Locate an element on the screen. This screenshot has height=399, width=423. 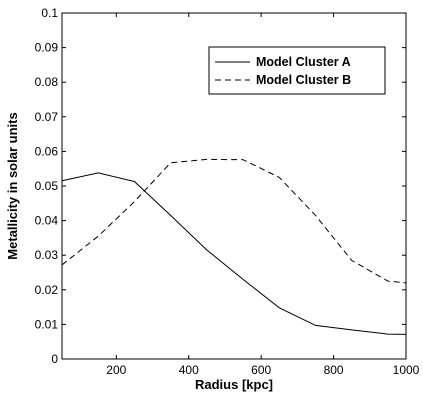
y-tick-label: 0.01 is located at coordinates (47, 324).